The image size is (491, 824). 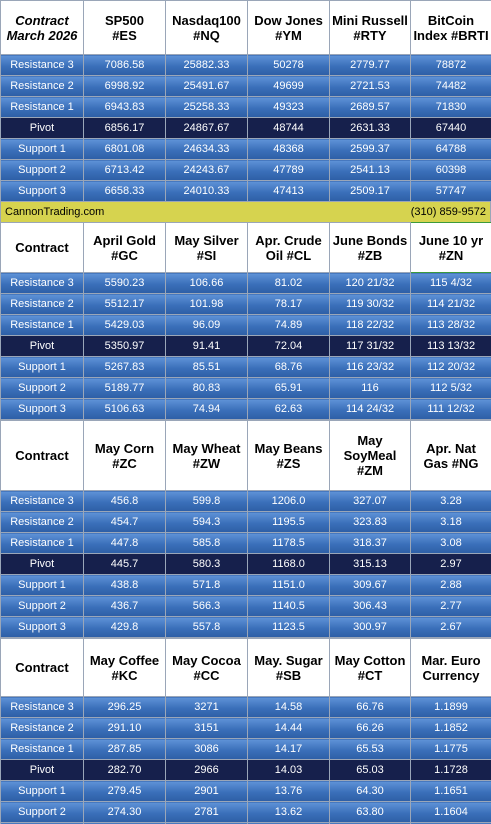 I want to click on level-value: 13.76, so click(x=288, y=791).